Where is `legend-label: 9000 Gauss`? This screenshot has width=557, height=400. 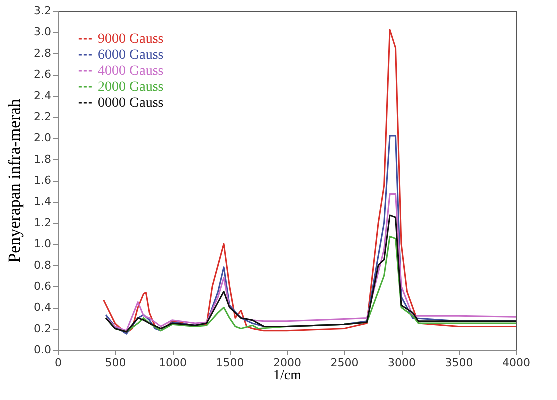
legend-label: 9000 Gauss is located at coordinates (131, 39).